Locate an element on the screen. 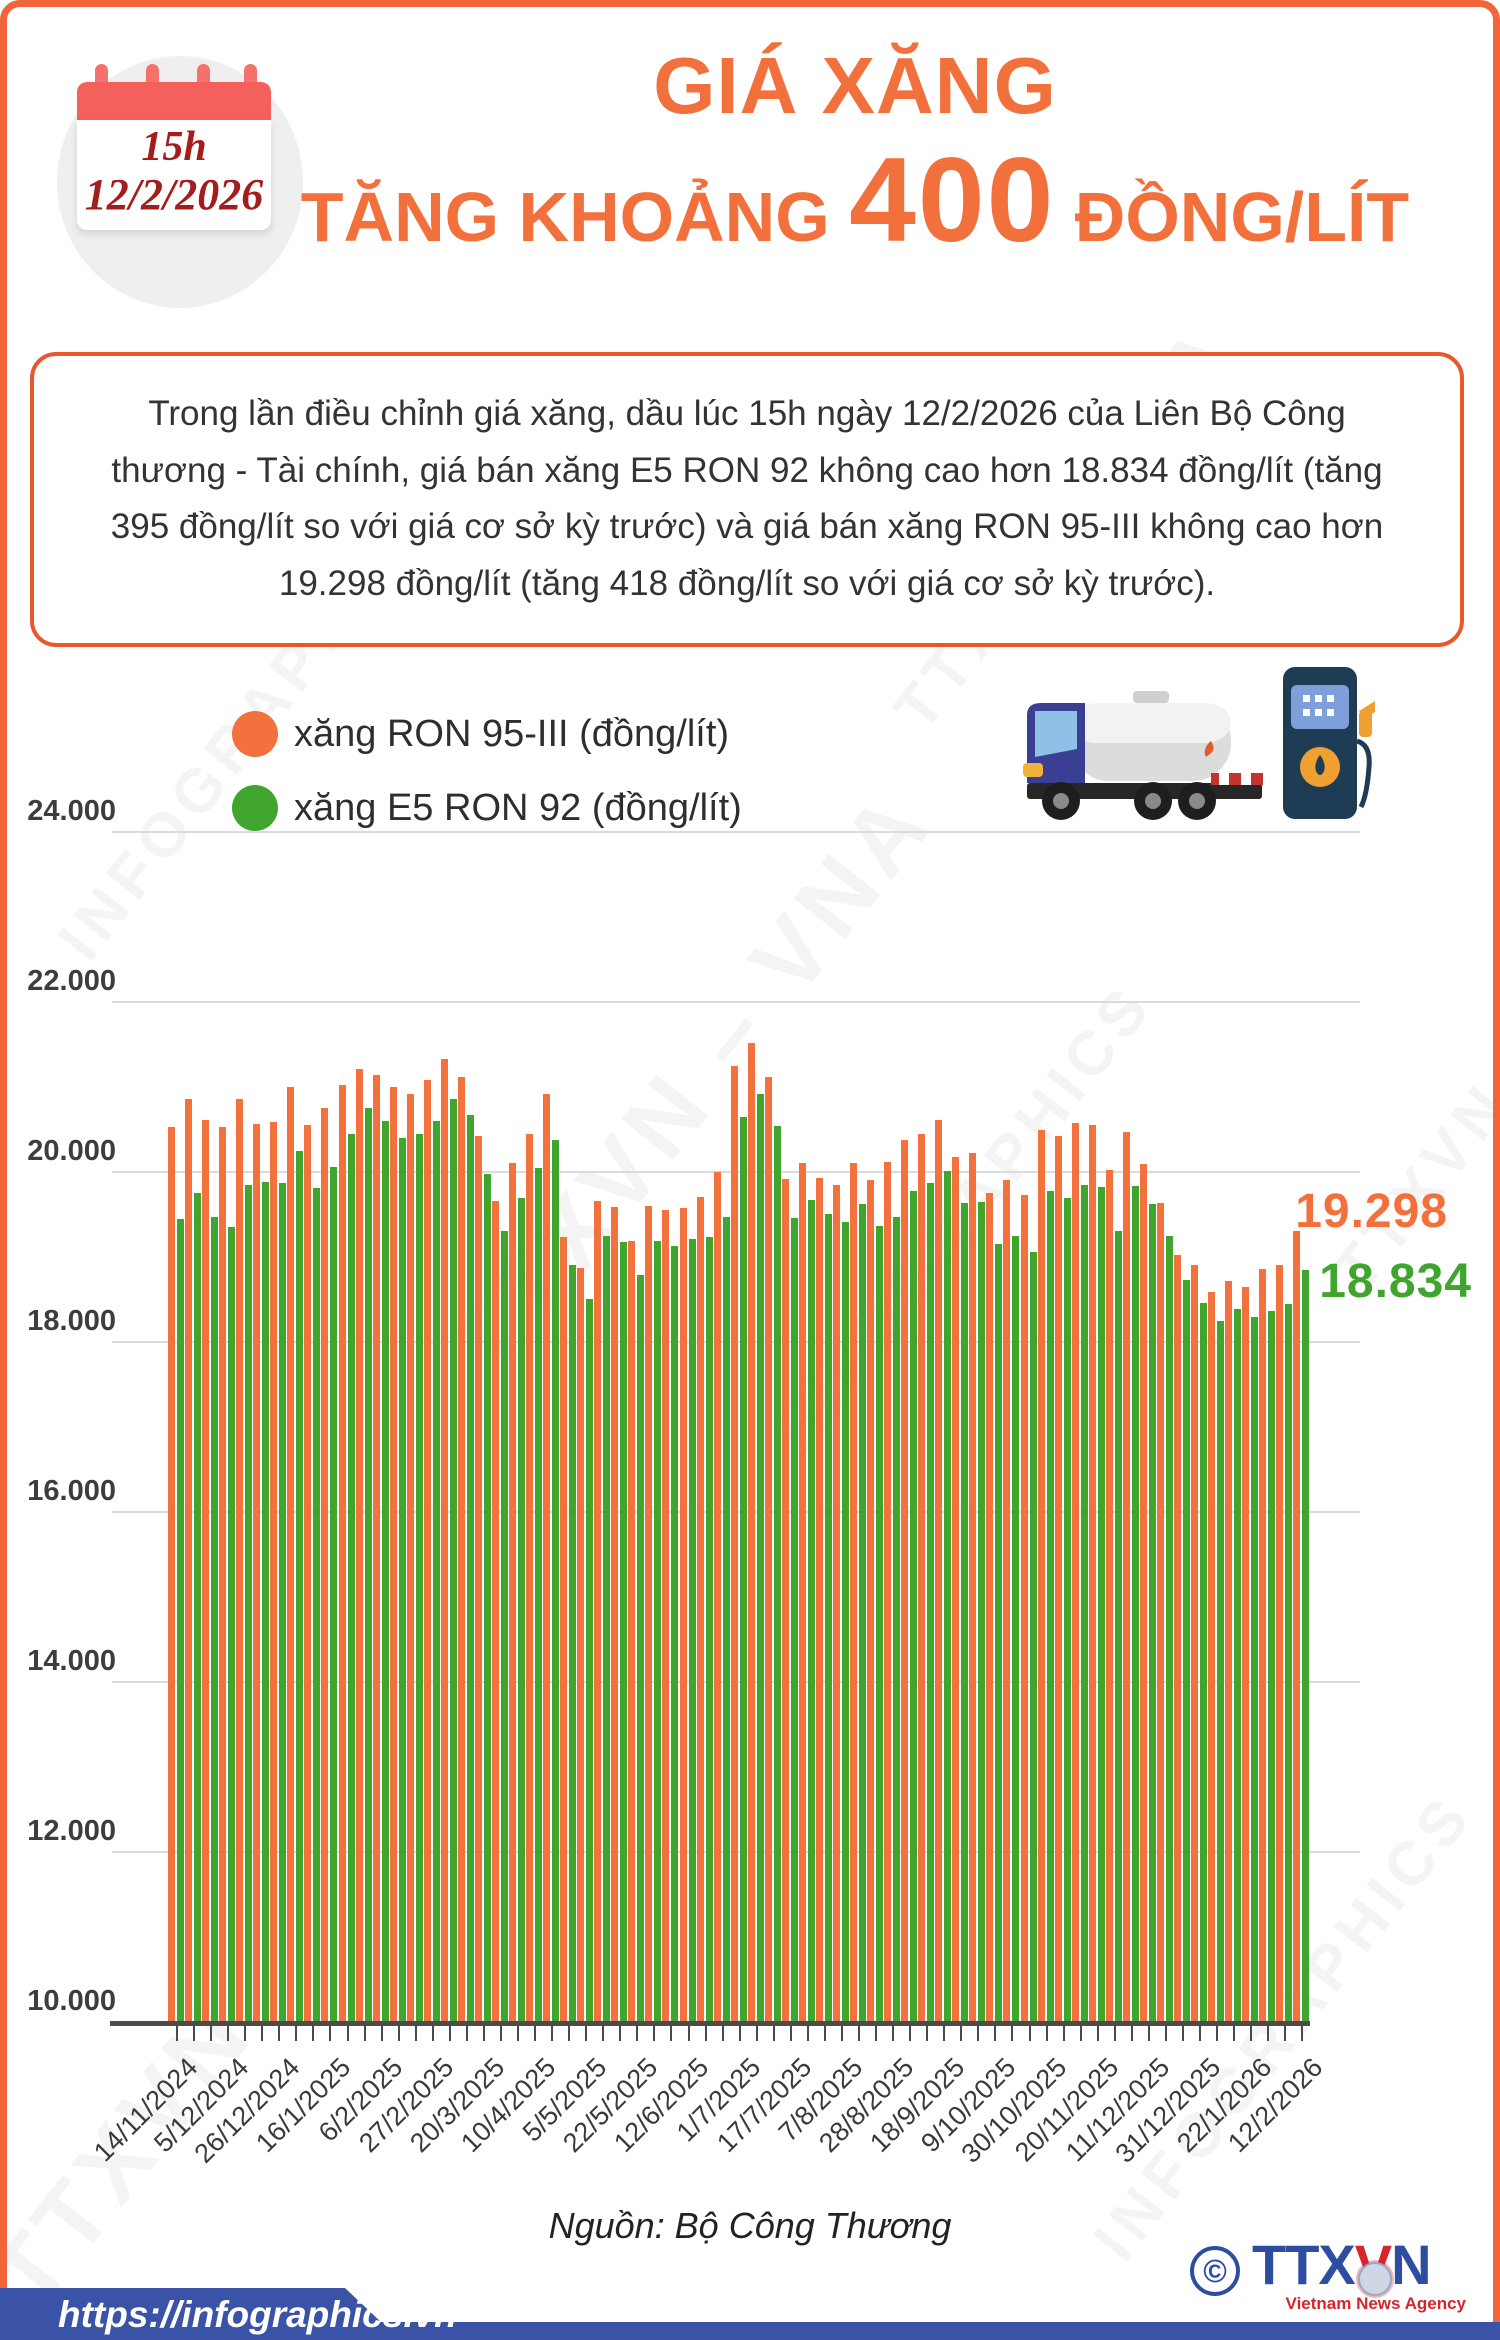 The width and height of the screenshot is (1500, 2340). ttxvn-logo: © TTXVN Vietnam News Agency is located at coordinates (1330, 2276).